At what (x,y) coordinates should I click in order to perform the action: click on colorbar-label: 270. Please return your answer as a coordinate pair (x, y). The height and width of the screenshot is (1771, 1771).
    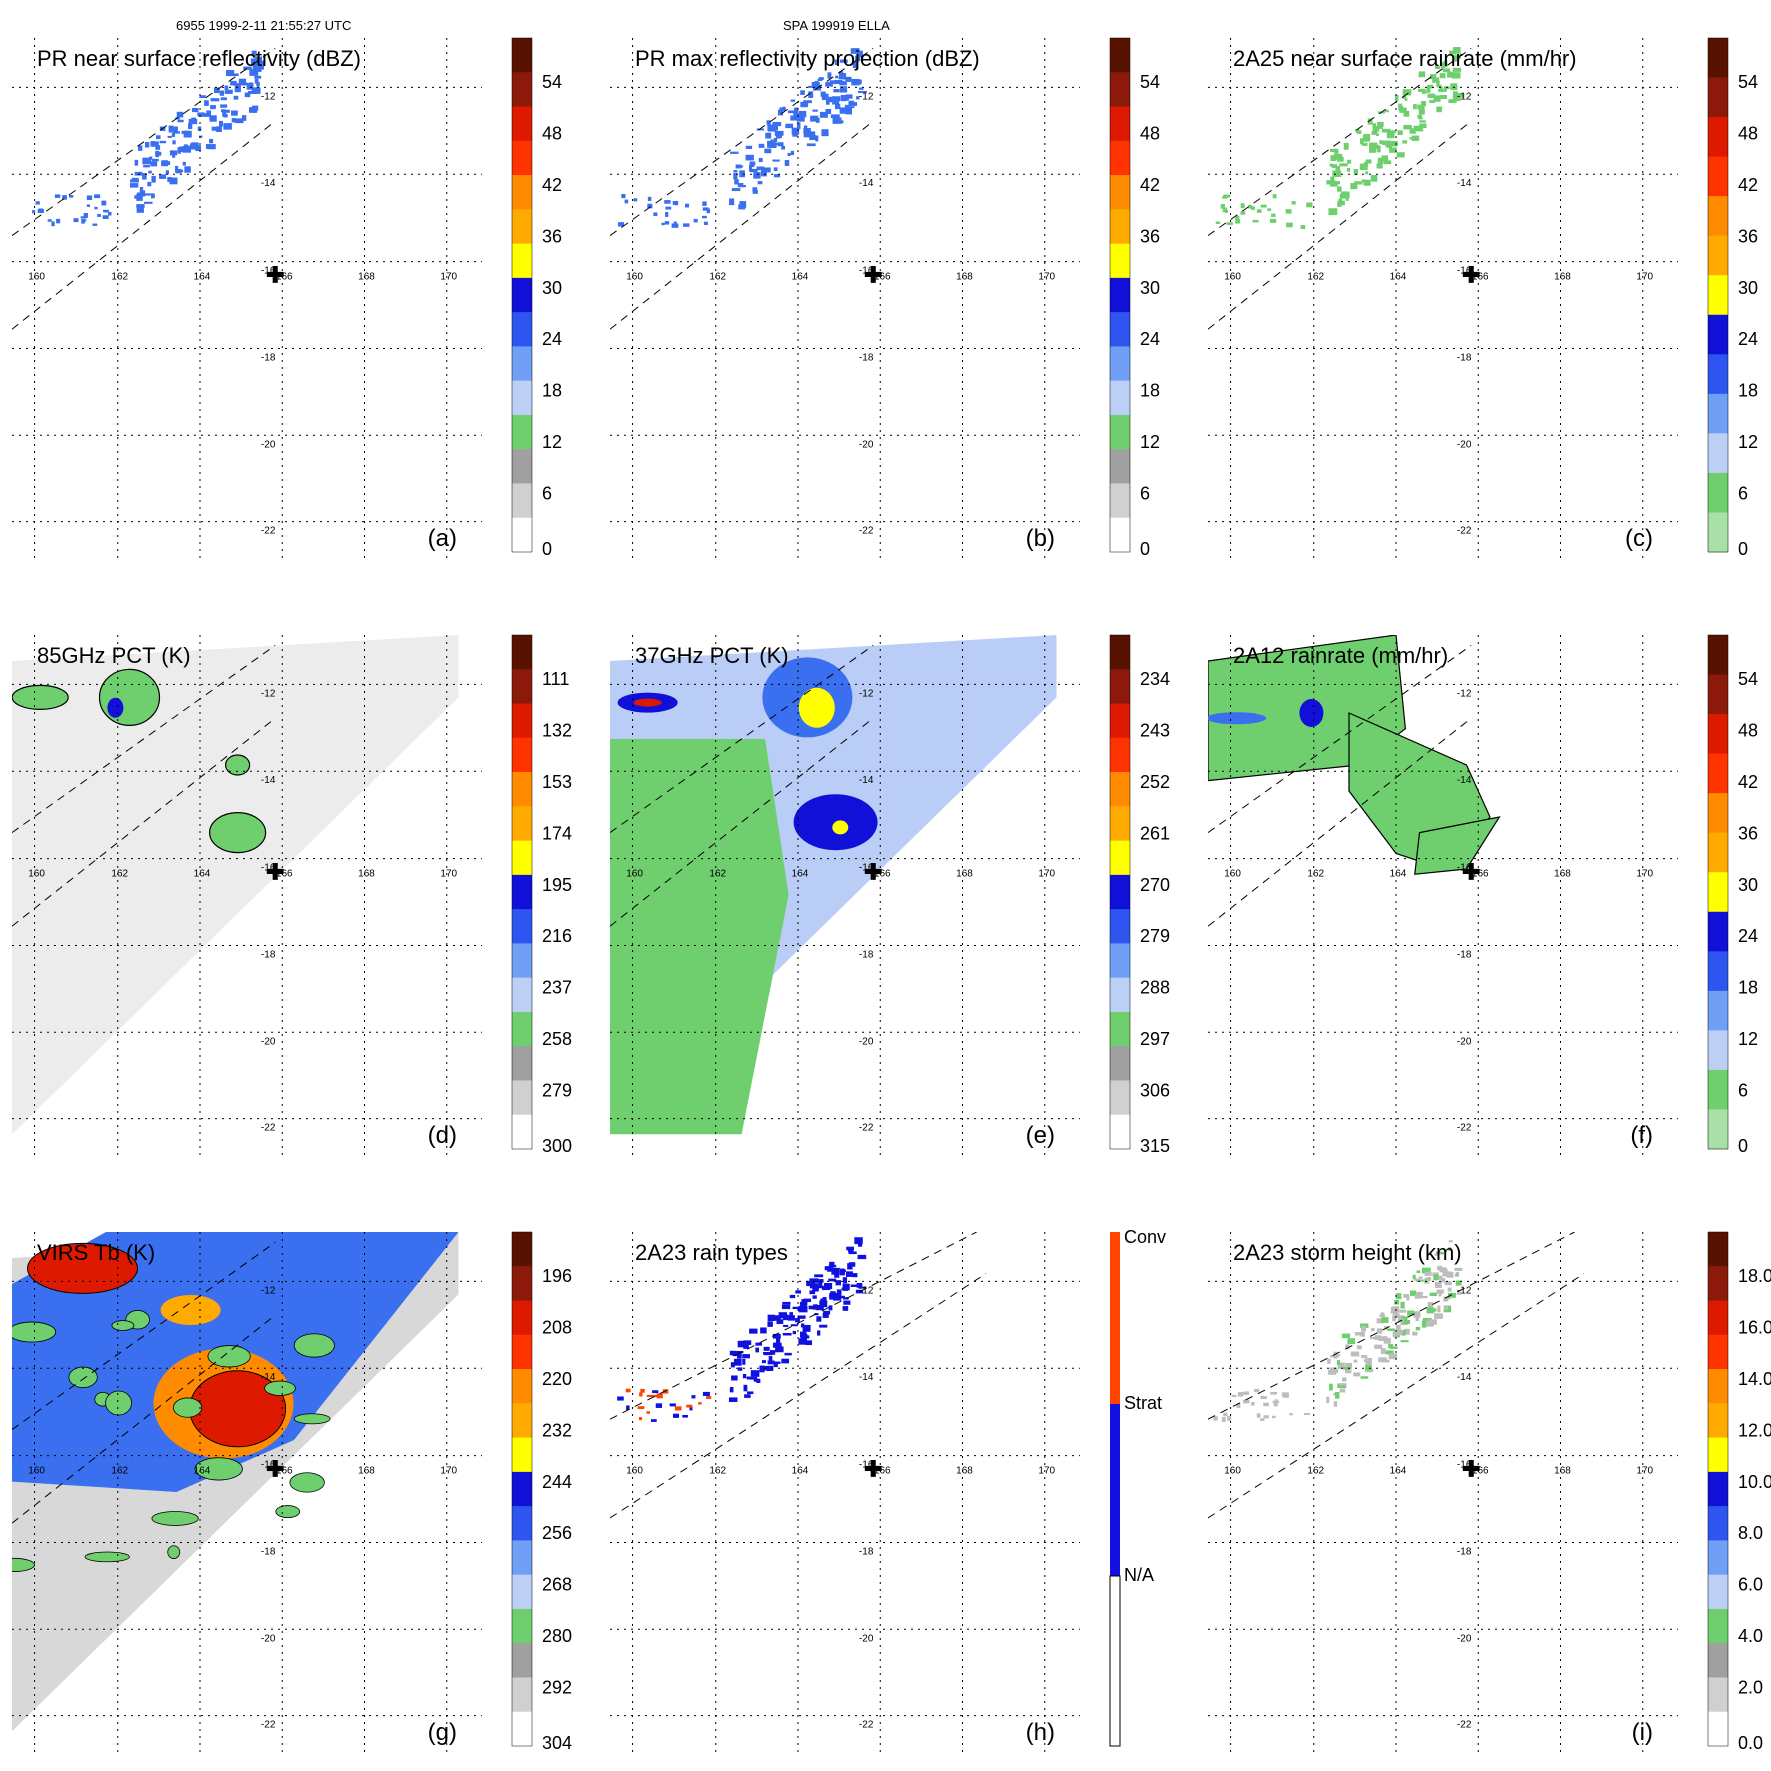
    Looking at the image, I should click on (1155, 885).